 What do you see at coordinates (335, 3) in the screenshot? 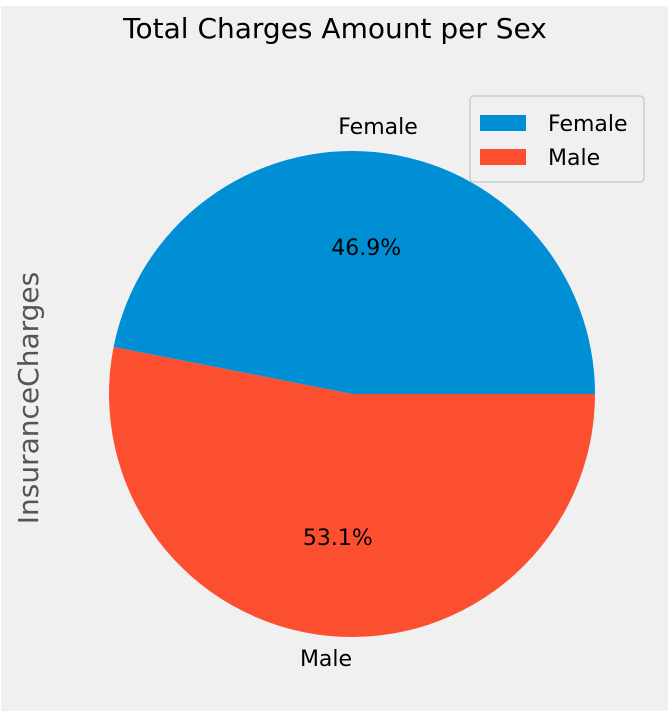
I see `top-clip-strip` at bounding box center [335, 3].